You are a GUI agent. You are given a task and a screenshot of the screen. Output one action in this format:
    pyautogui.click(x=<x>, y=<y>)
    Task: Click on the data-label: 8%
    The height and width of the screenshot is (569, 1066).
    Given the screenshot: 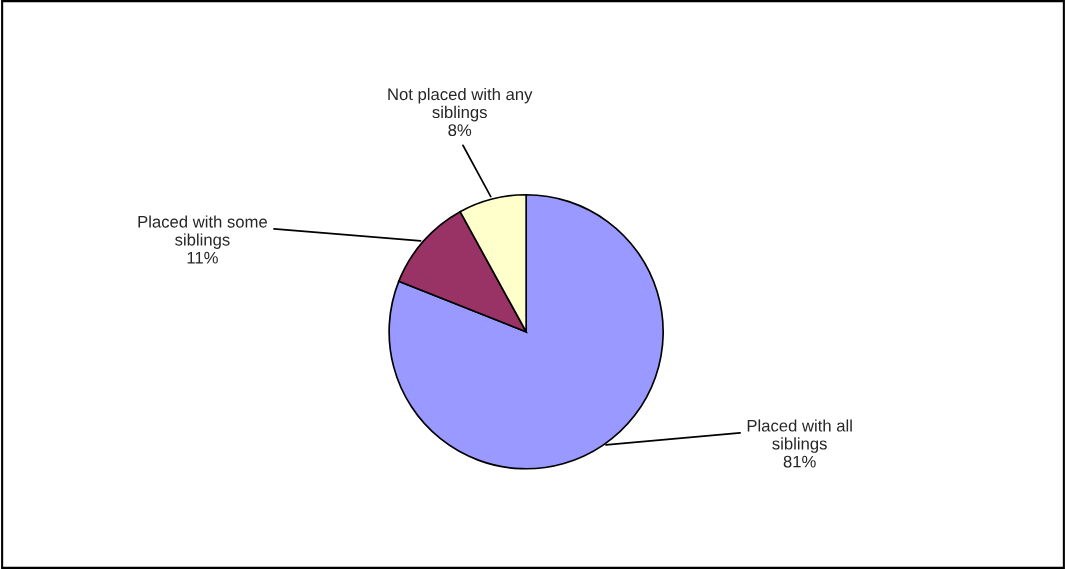 What is the action you would take?
    pyautogui.click(x=460, y=130)
    